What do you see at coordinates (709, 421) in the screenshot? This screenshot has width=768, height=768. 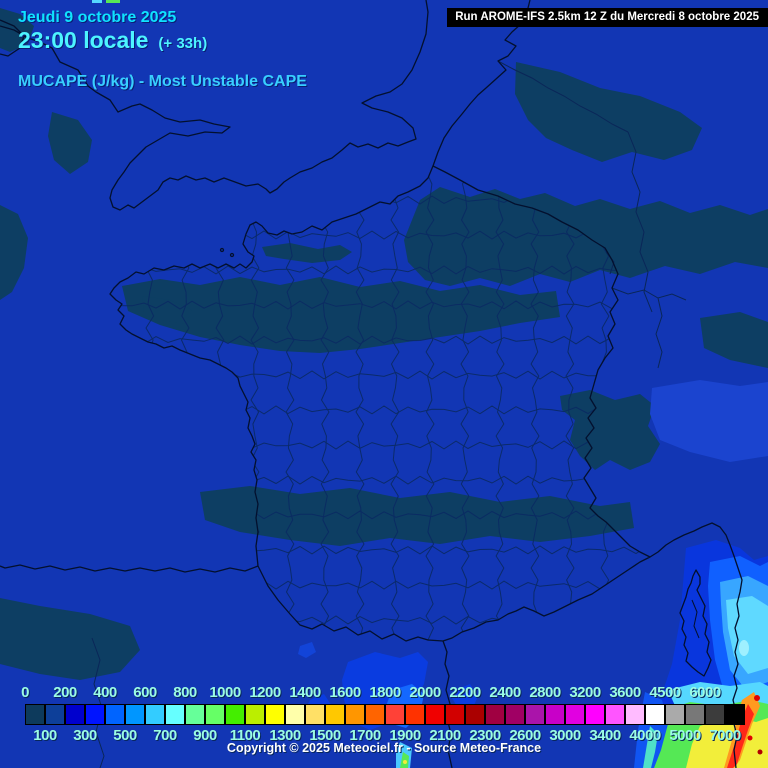 I see `po-valley-bright-patch` at bounding box center [709, 421].